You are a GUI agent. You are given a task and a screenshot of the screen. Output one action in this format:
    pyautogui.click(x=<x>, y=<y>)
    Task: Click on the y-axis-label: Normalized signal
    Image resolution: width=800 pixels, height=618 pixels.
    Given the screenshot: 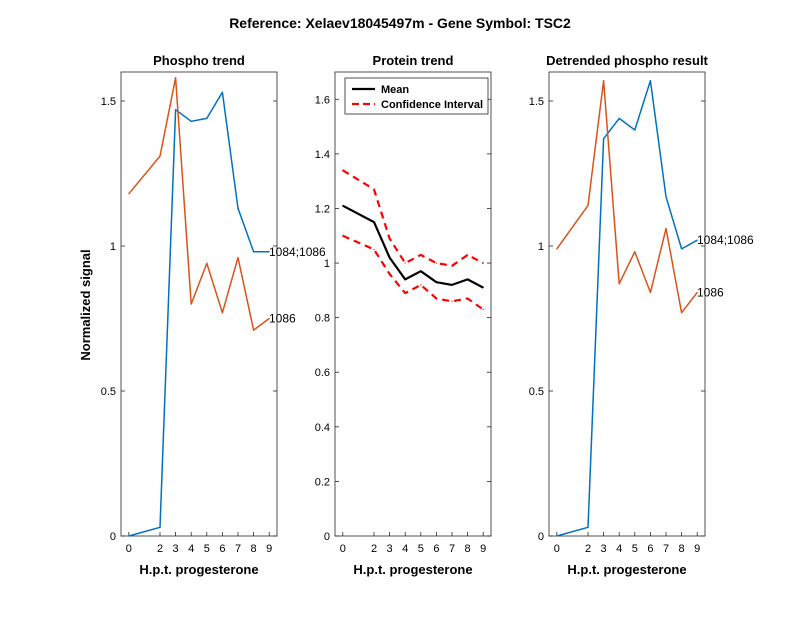 What is the action you would take?
    pyautogui.click(x=85, y=304)
    